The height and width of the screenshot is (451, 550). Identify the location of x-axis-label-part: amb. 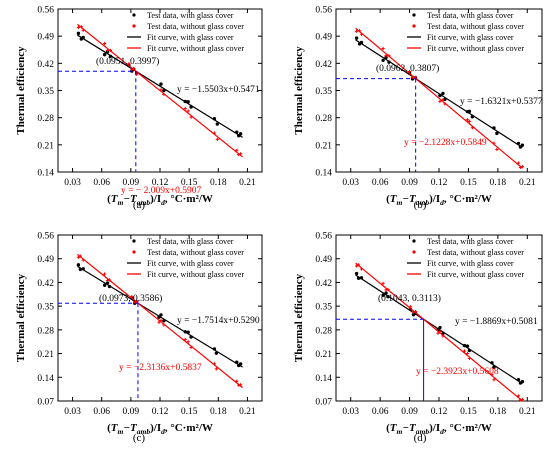
(423, 202).